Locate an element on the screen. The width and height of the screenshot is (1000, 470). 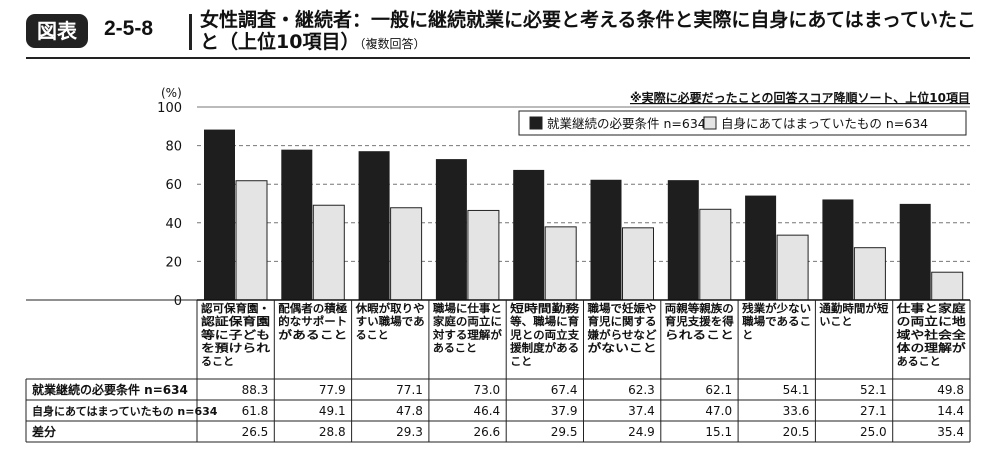
sort-note: ※実際に必要だったことの回答スコア降順ソート、上位10項目 is located at coordinates (800, 97).